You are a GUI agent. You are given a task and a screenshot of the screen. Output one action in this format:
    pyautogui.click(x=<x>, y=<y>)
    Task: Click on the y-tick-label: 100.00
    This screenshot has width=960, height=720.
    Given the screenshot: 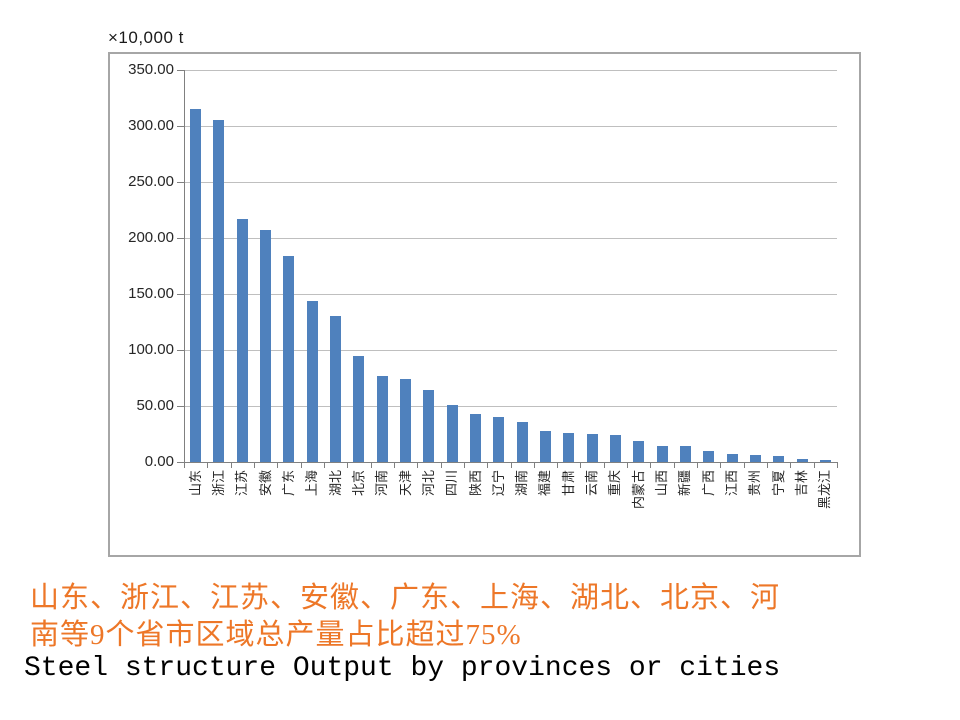 What is the action you would take?
    pyautogui.click(x=151, y=349)
    